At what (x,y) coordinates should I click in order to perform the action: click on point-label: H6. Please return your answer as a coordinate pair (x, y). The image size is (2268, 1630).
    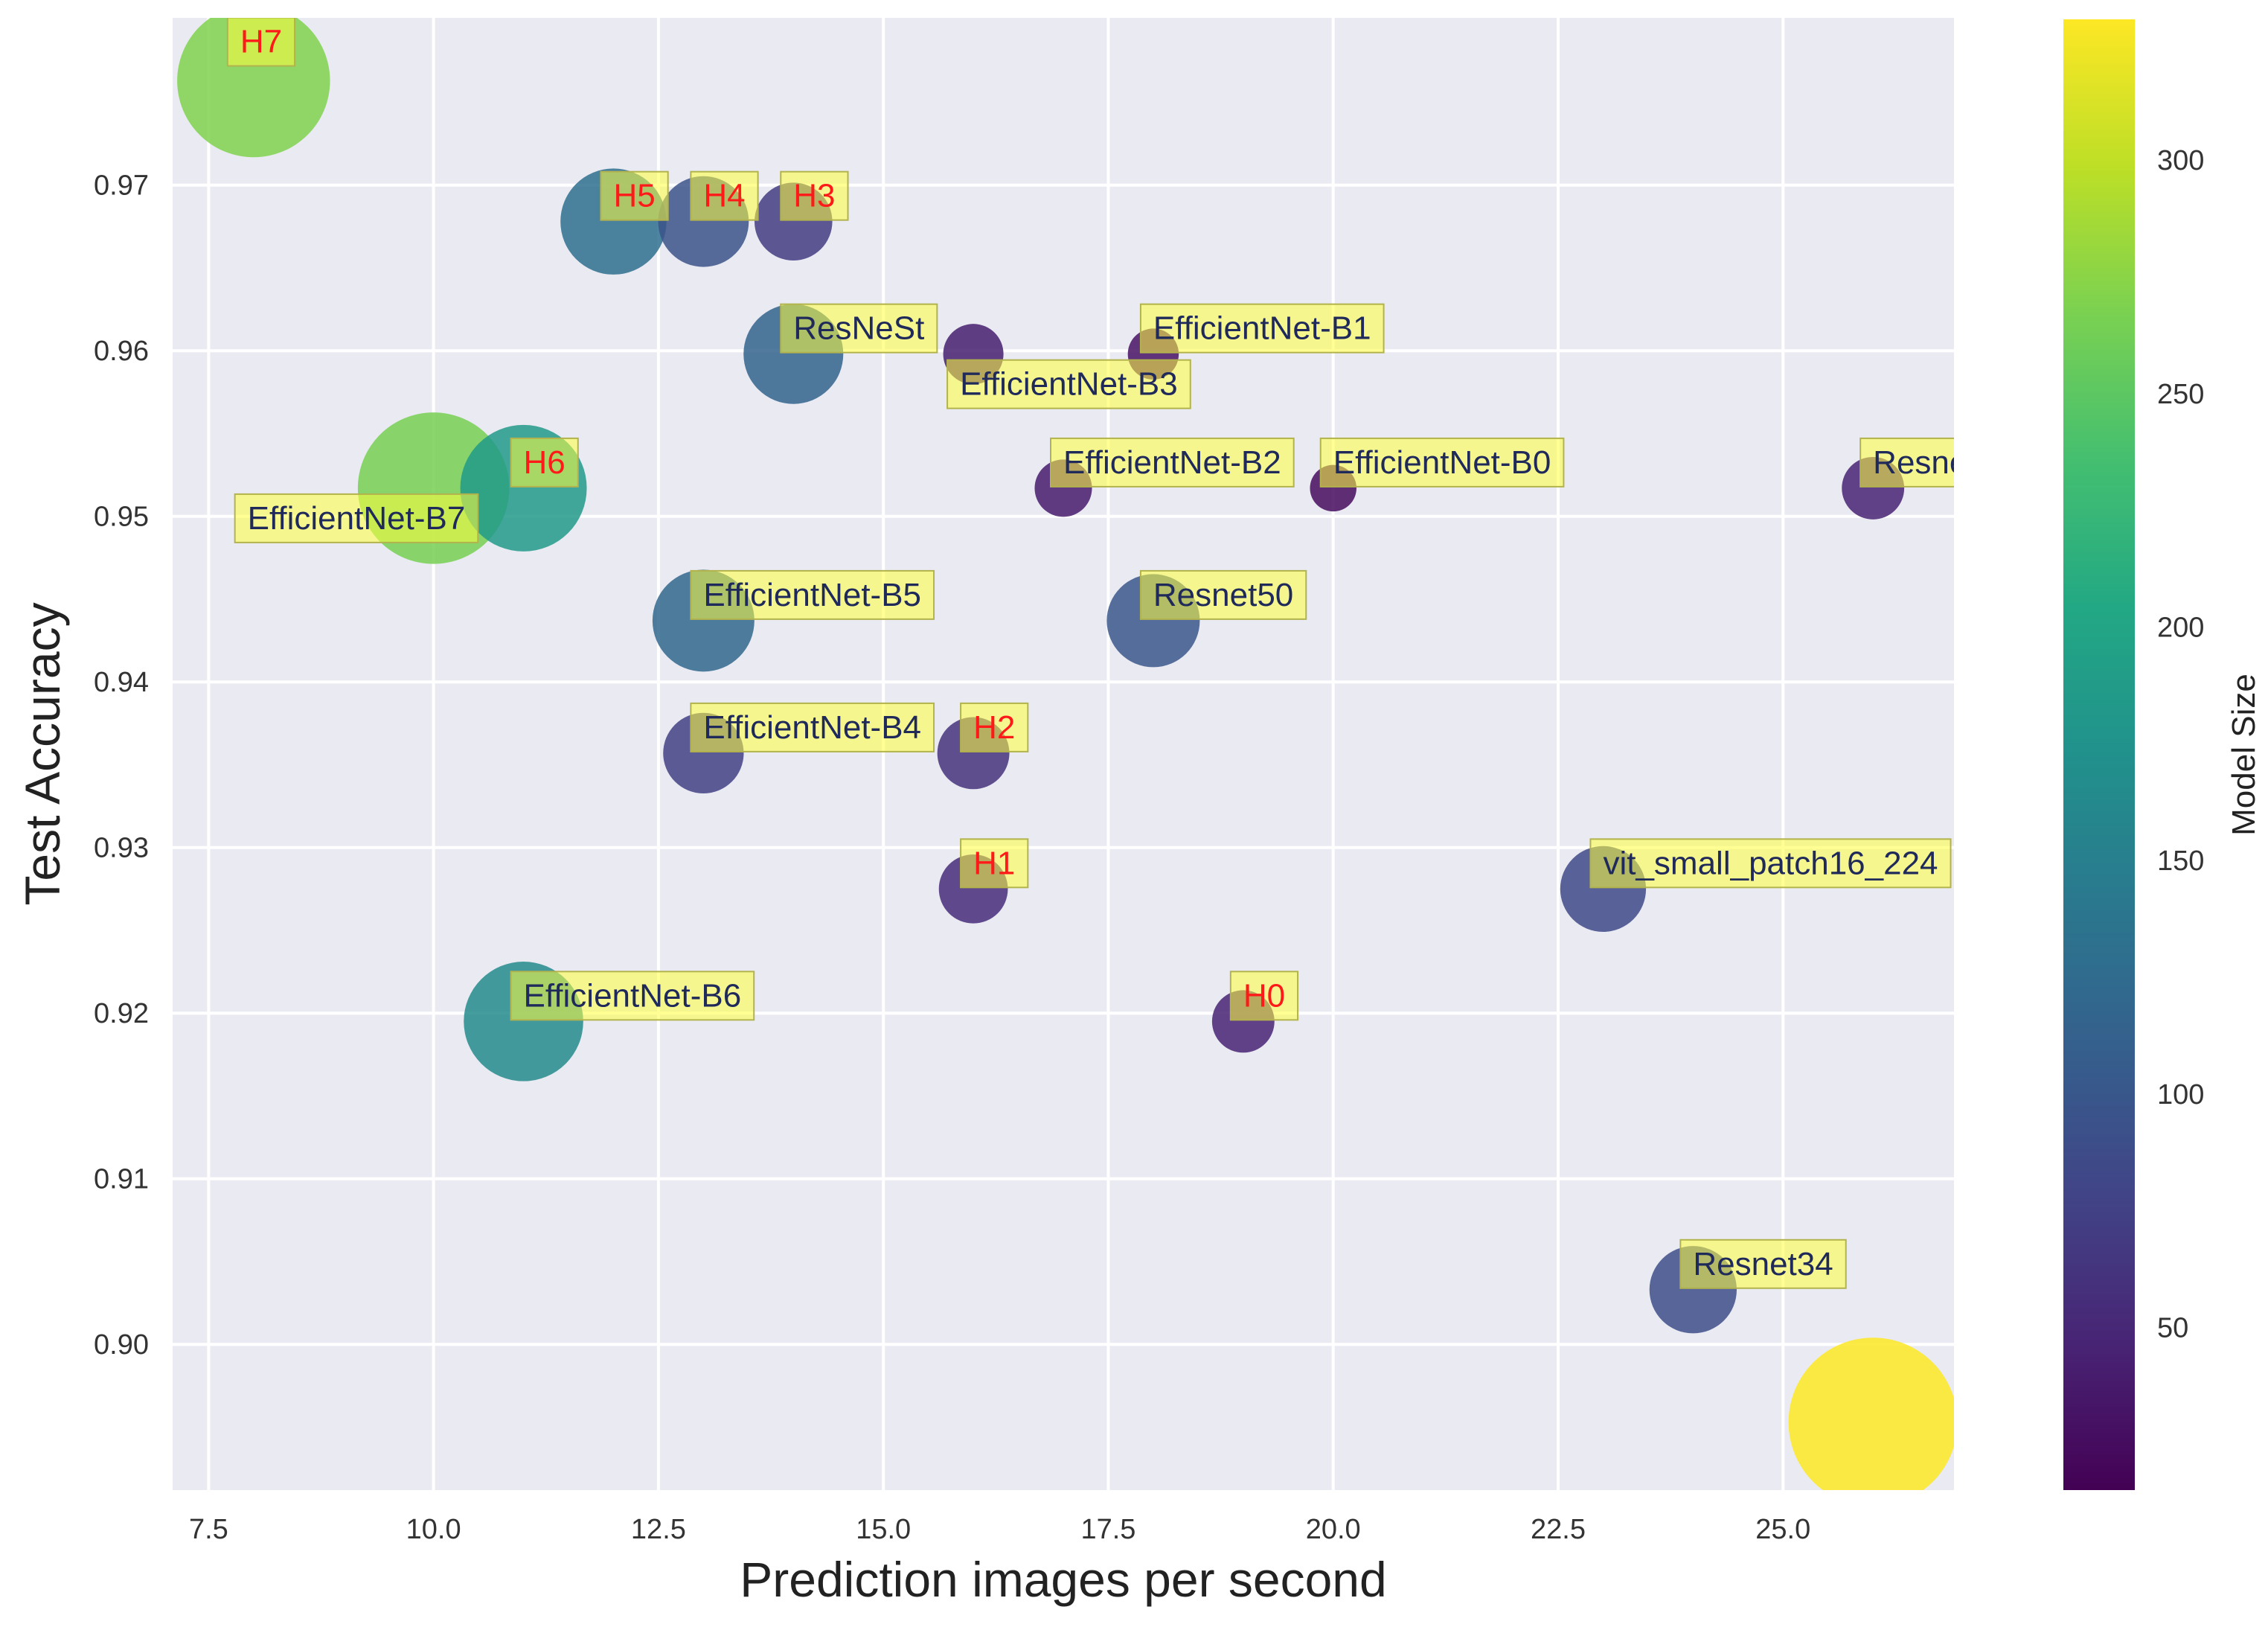
    Looking at the image, I should click on (545, 463).